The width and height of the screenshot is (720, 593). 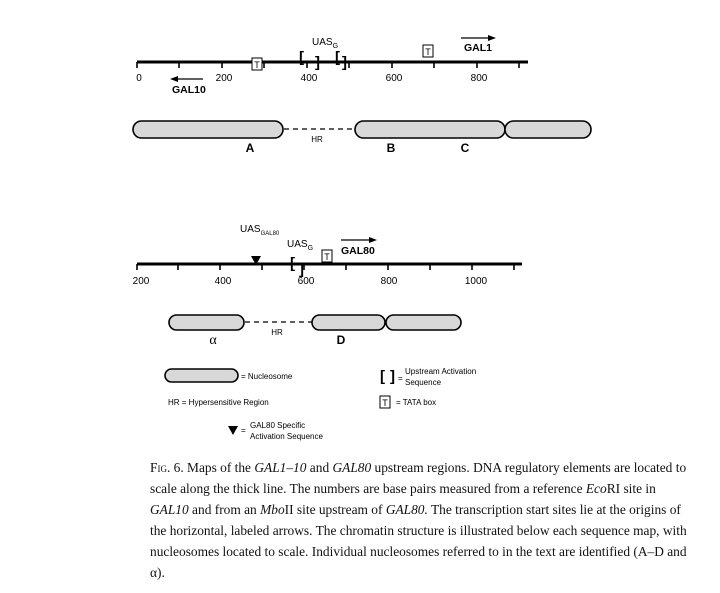 What do you see at coordinates (208, 129) in the screenshot?
I see `nucleosome-A` at bounding box center [208, 129].